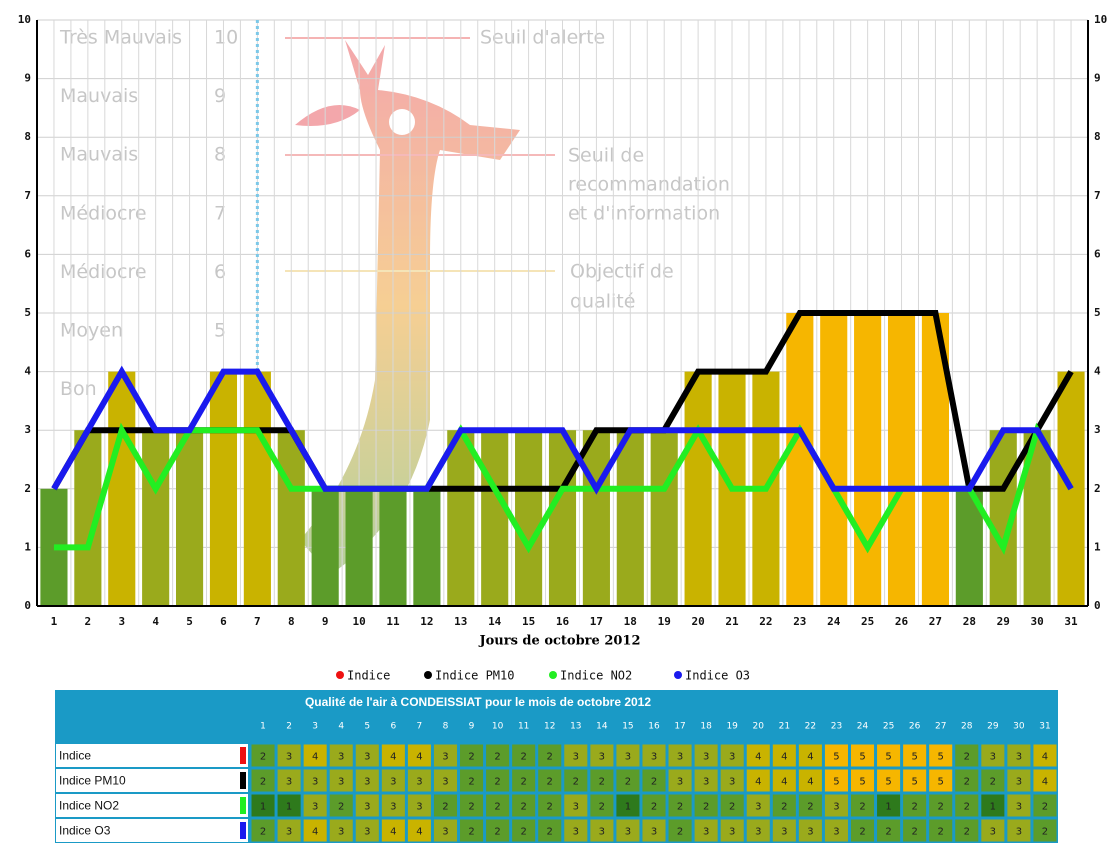 The width and height of the screenshot is (1109, 852). Describe the element at coordinates (1097, 195) in the screenshot. I see `y2-tick-label: 7` at that location.